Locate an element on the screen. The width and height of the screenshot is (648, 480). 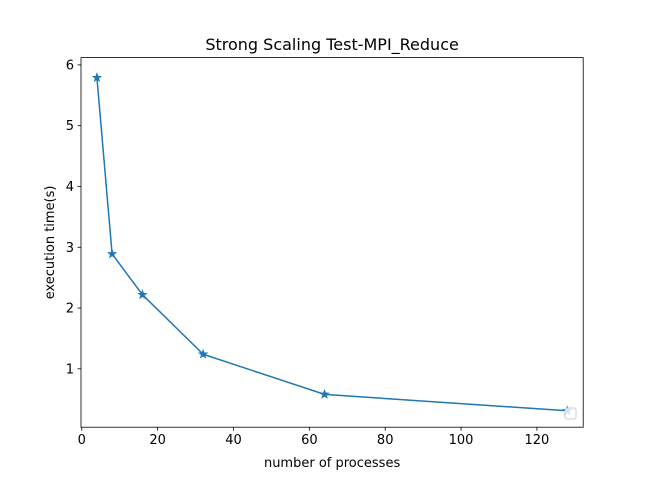
legend-box is located at coordinates (570, 413).